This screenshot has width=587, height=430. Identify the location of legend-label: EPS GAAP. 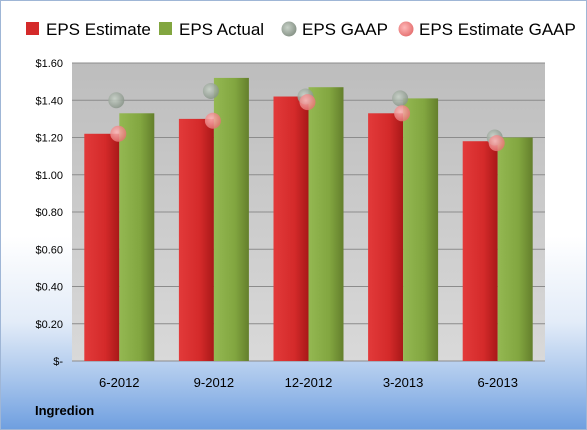
(345, 29).